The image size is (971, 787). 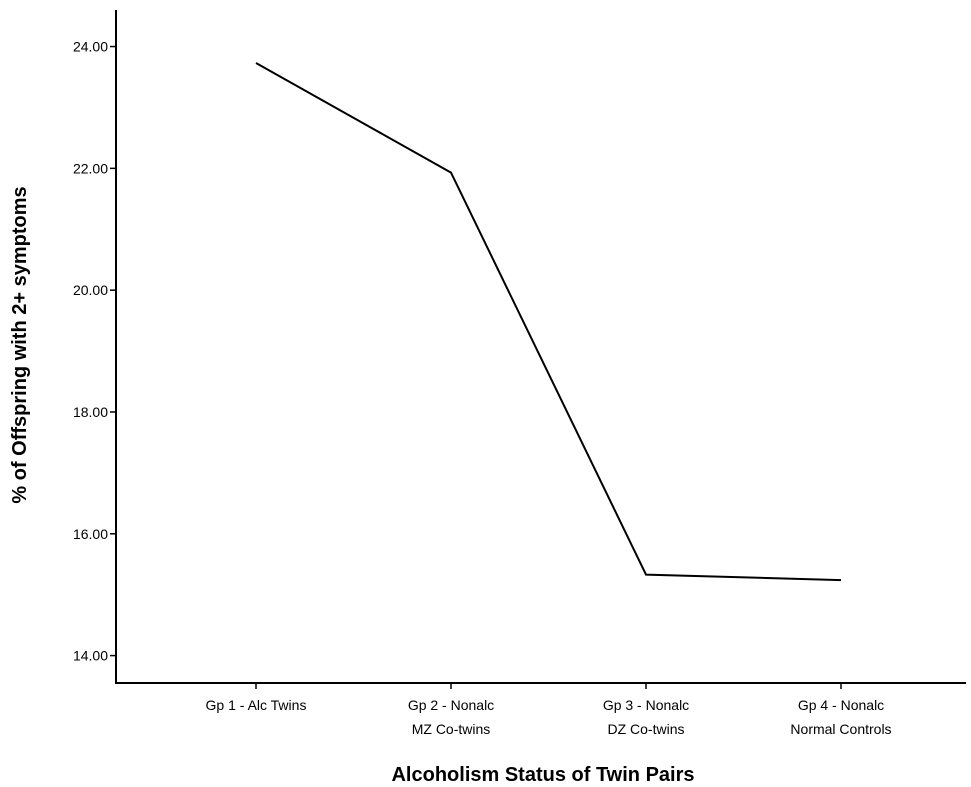 What do you see at coordinates (90, 290) in the screenshot?
I see `y-tick-label: 20.00` at bounding box center [90, 290].